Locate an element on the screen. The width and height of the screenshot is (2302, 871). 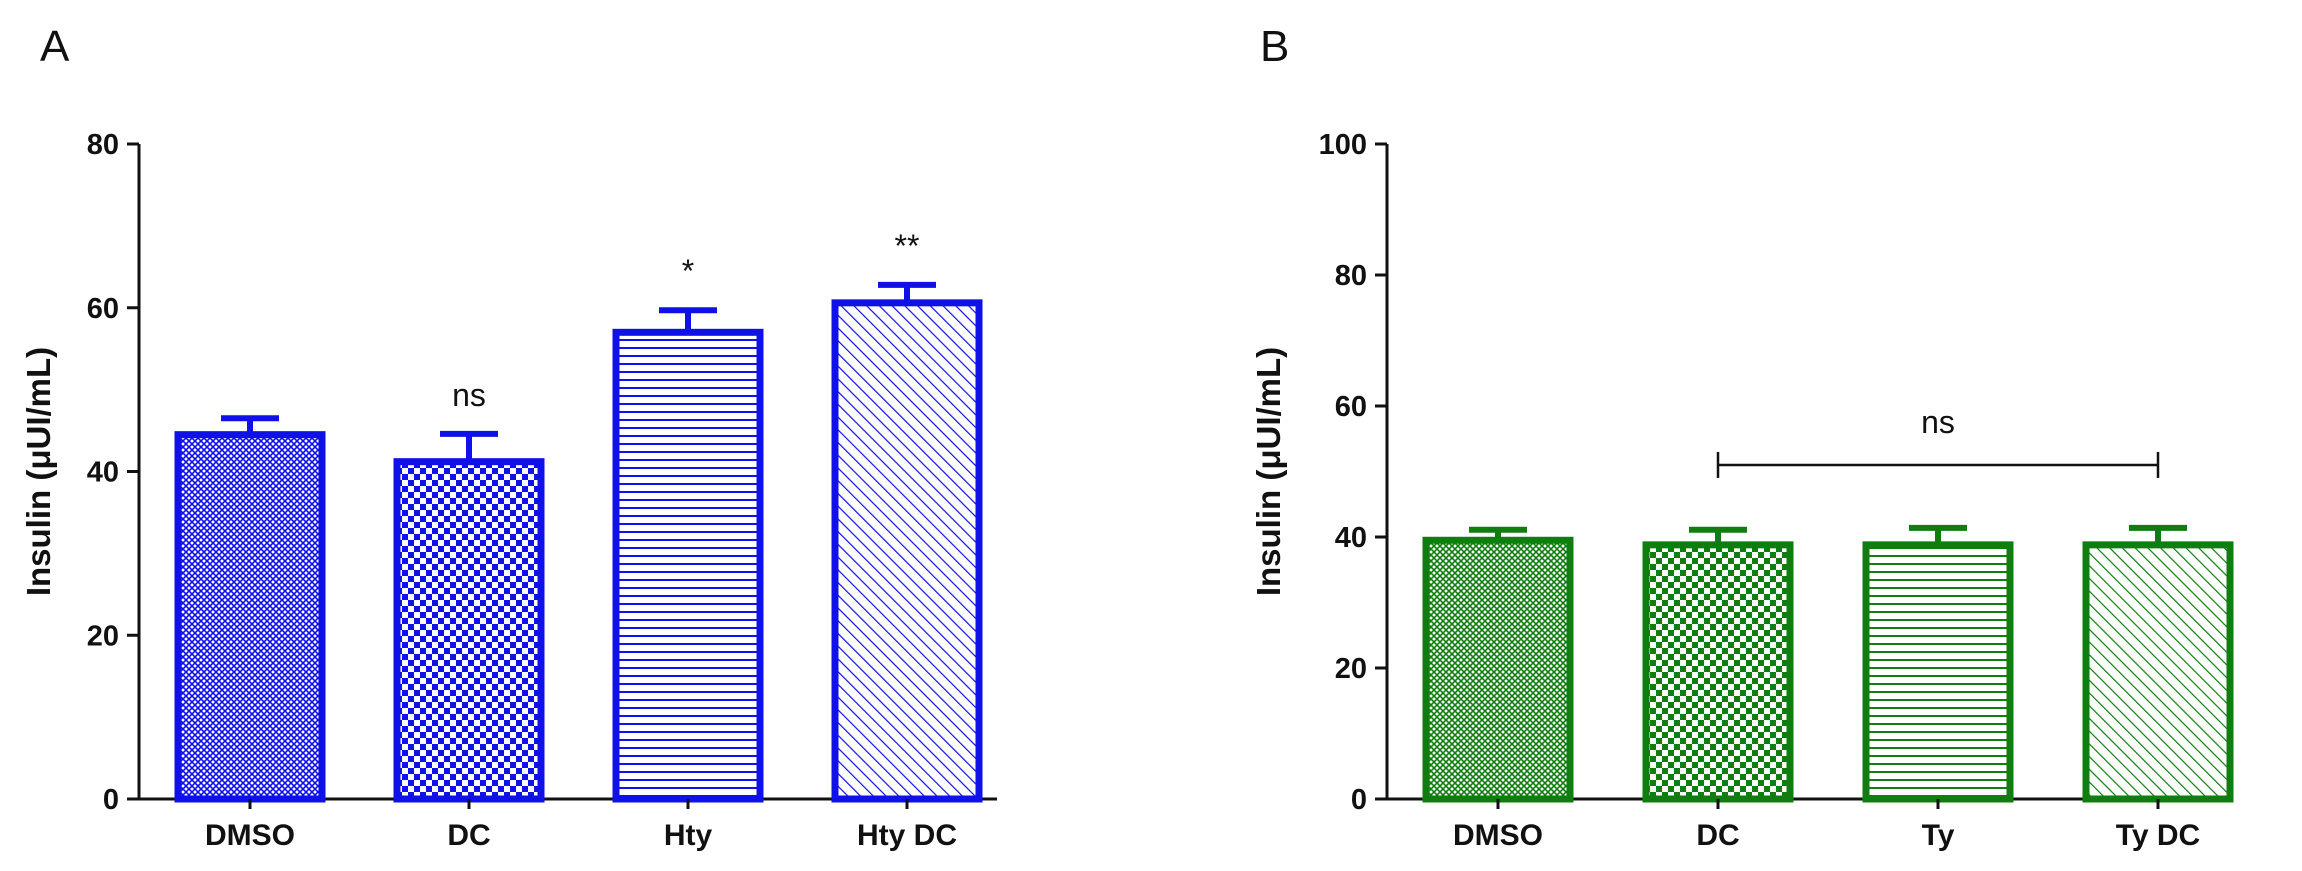
panel-label-b: B is located at coordinates (1275, 46).